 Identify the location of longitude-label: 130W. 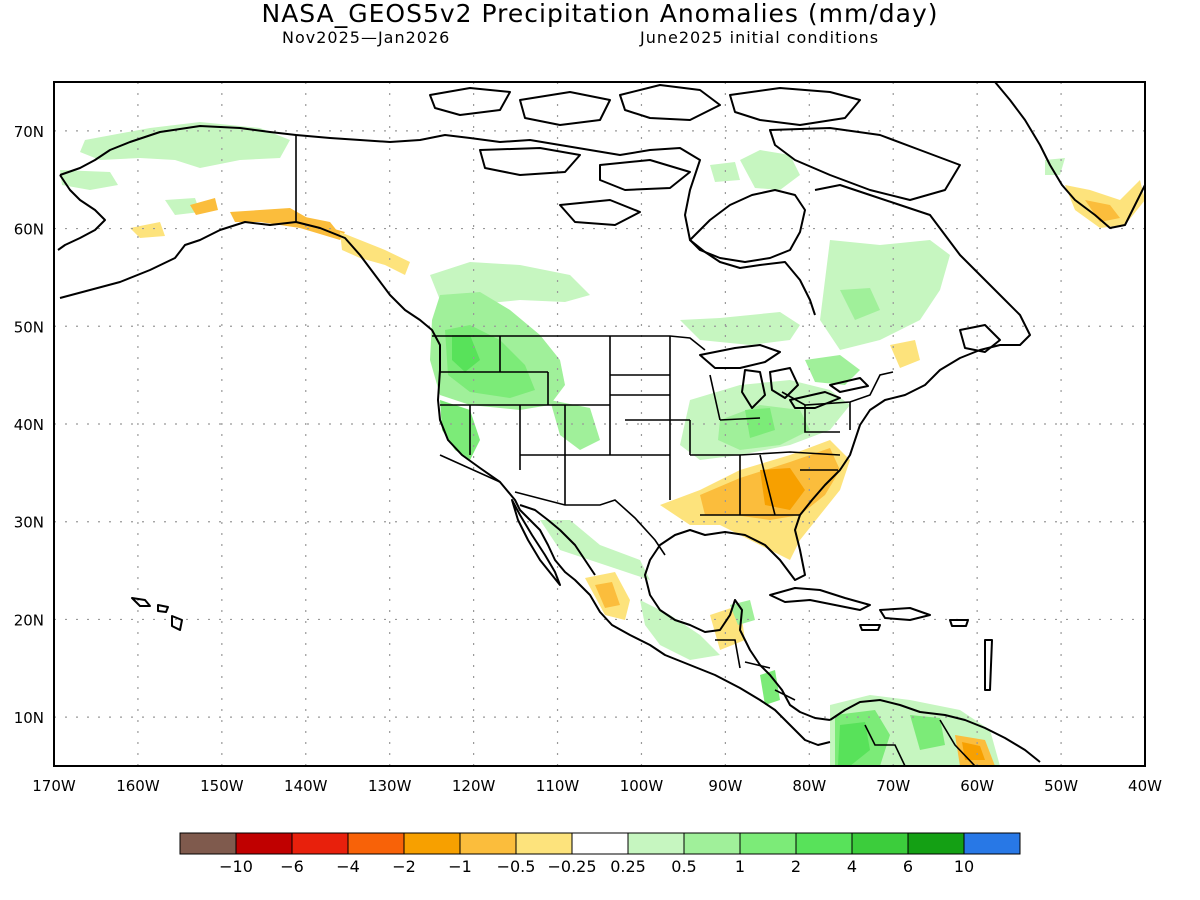
(390, 786).